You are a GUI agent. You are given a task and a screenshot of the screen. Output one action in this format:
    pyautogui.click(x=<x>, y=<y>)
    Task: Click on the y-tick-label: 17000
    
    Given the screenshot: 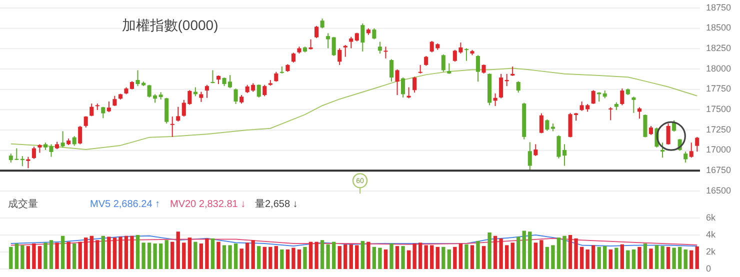 What is the action you would take?
    pyautogui.click(x=719, y=149)
    